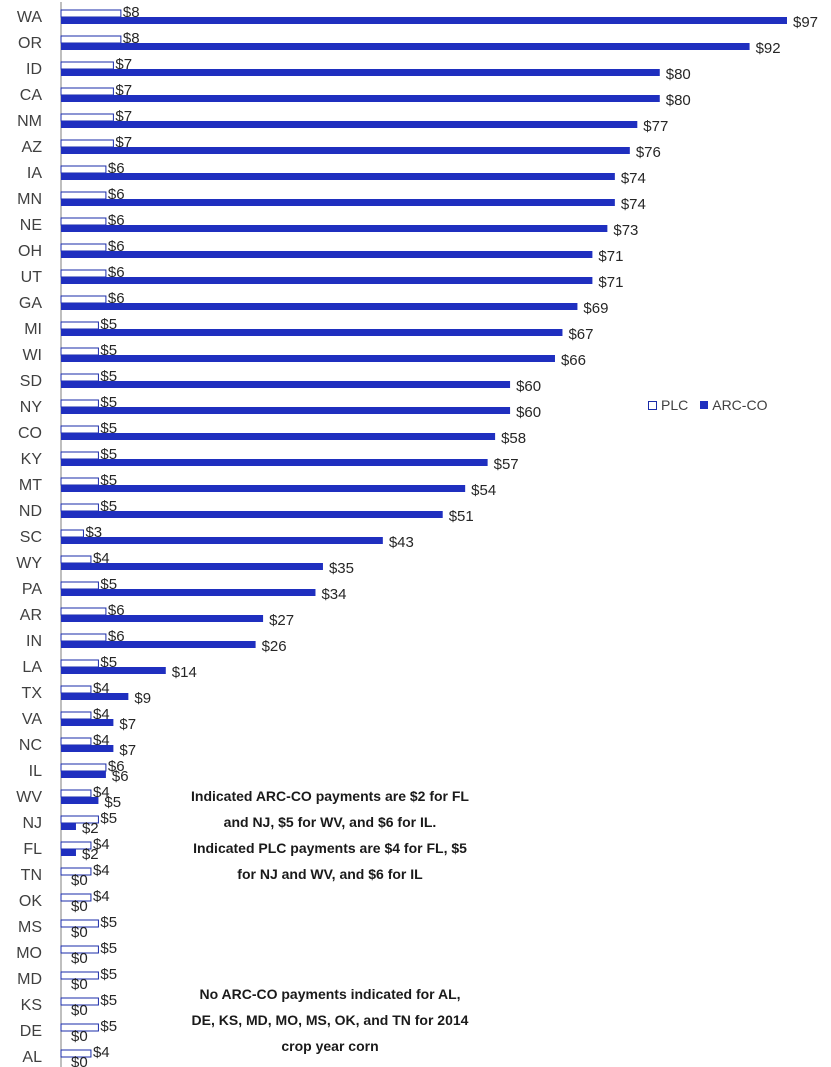 The image size is (831, 1067). What do you see at coordinates (32, 667) in the screenshot?
I see `category-label-la: LA` at bounding box center [32, 667].